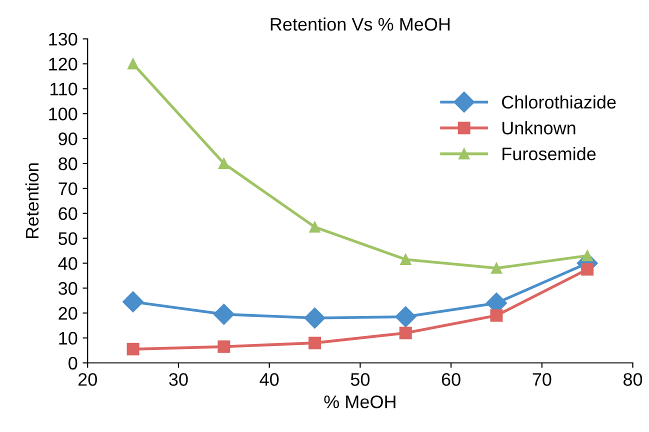 This screenshot has height=432, width=649. What do you see at coordinates (68, 313) in the screenshot?
I see `y-tick-label: 20` at bounding box center [68, 313].